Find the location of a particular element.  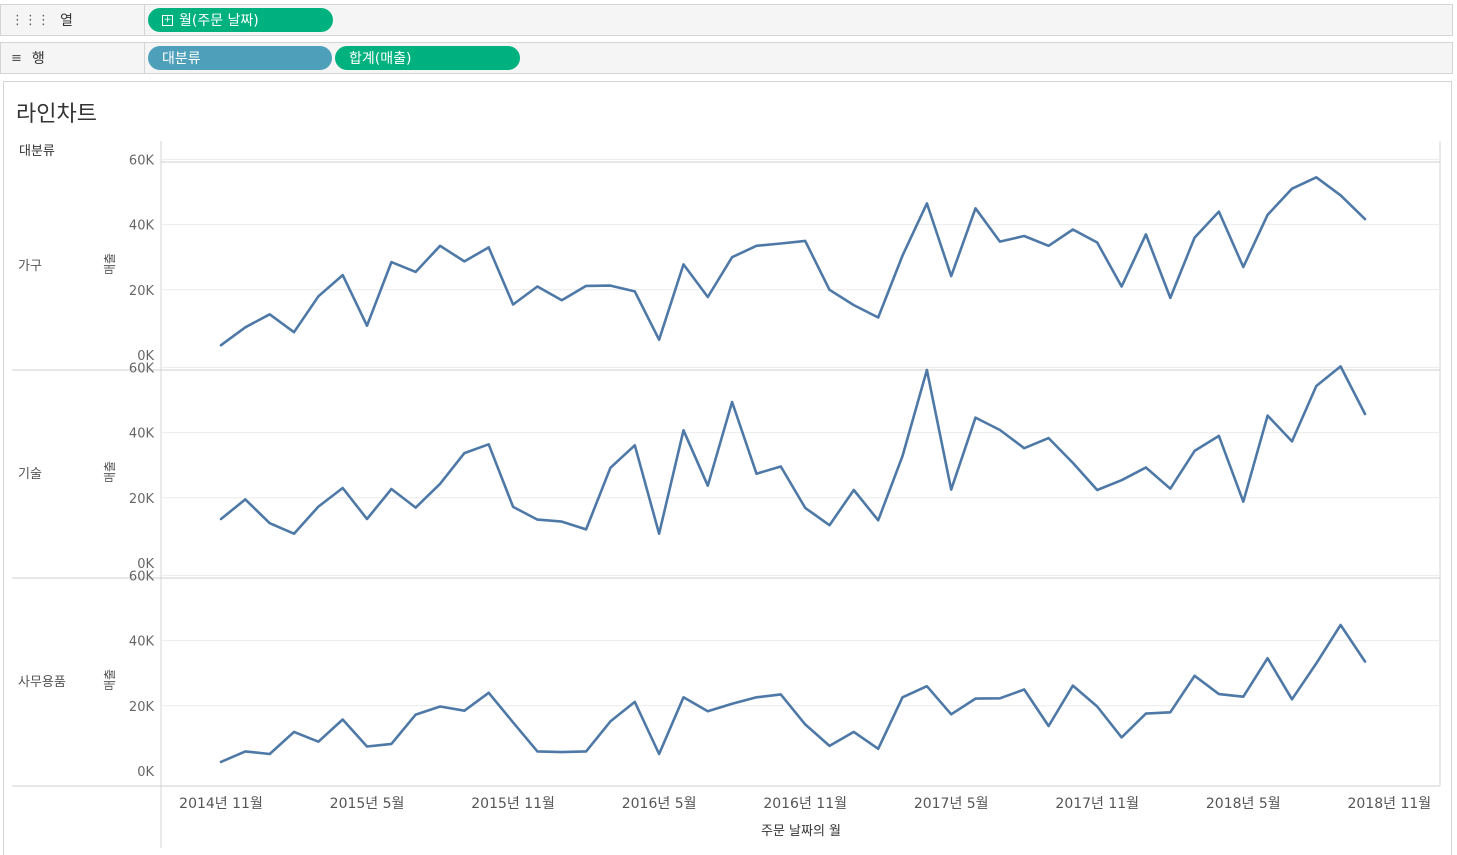

x-tick-label: 2015년 5월 is located at coordinates (367, 804).